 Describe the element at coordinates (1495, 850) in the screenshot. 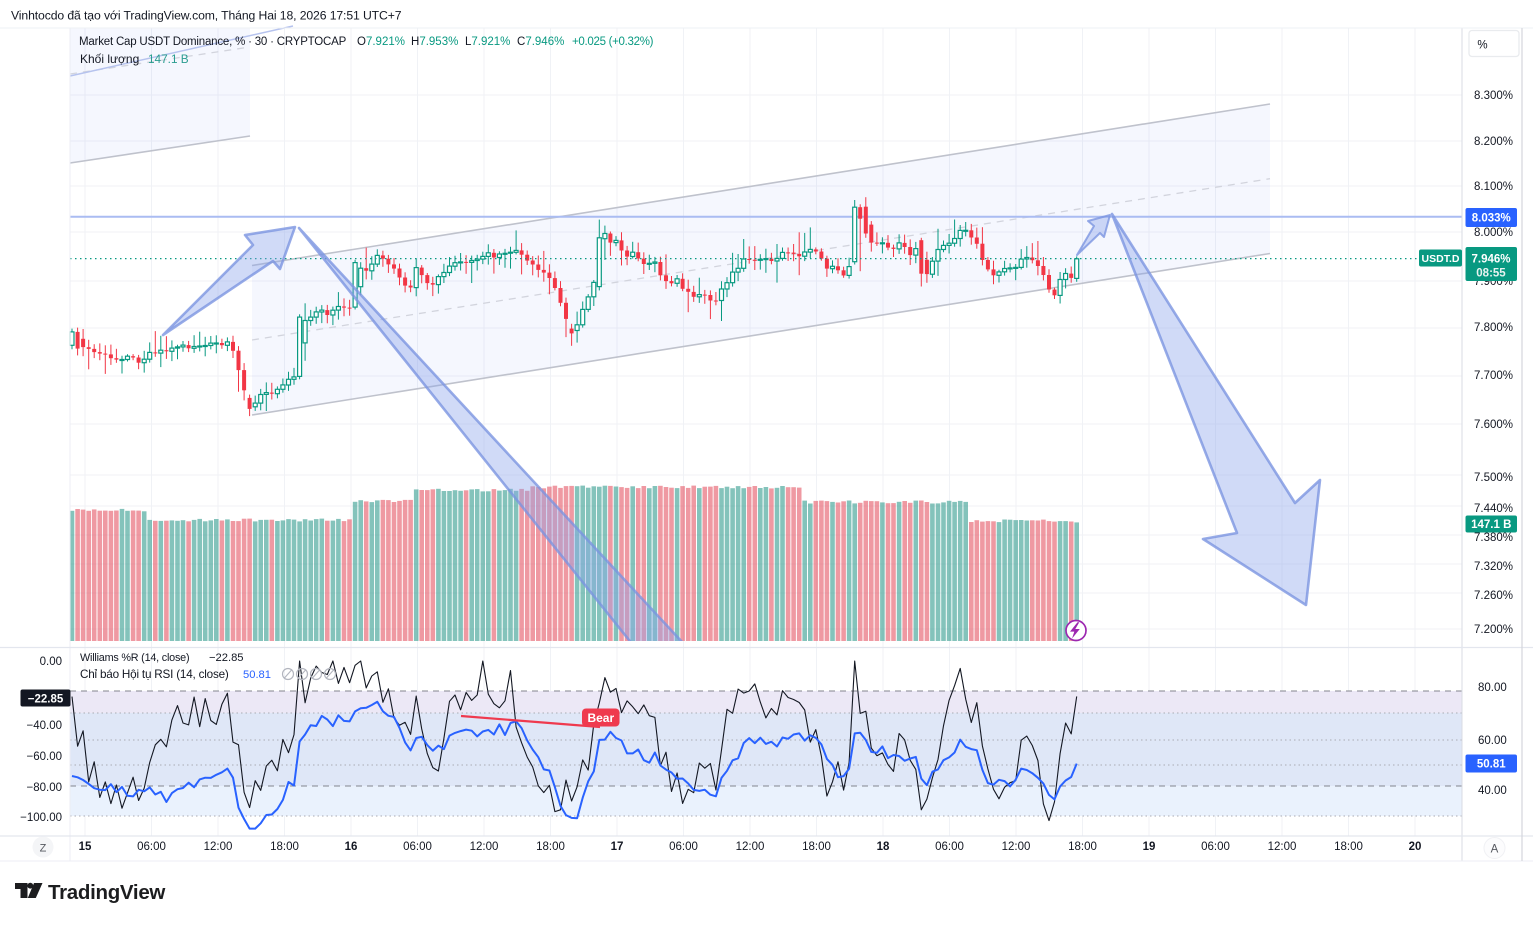

I see `svg-text: A` at that location.